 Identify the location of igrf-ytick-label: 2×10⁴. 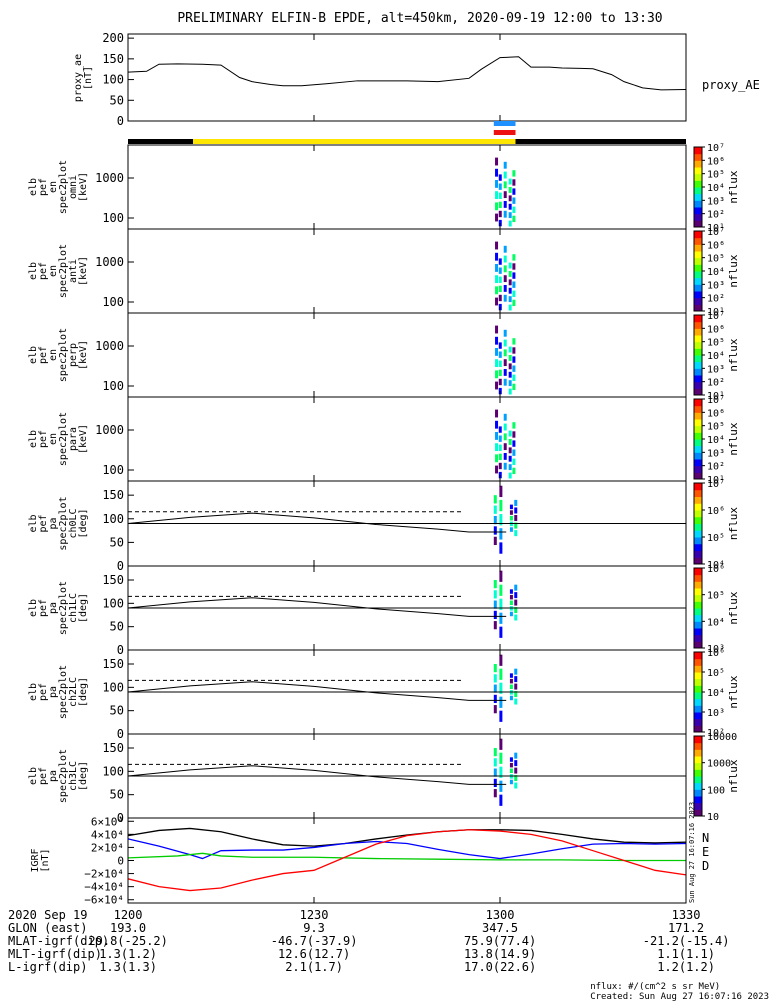
(107, 847).